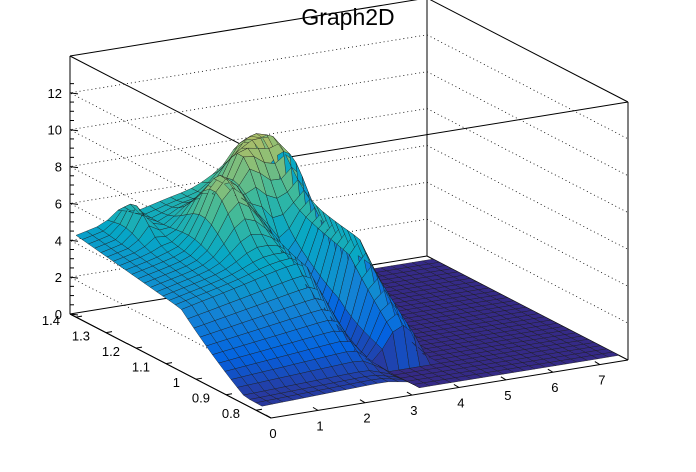  I want to click on y-tick-label: 1.1, so click(141, 367).